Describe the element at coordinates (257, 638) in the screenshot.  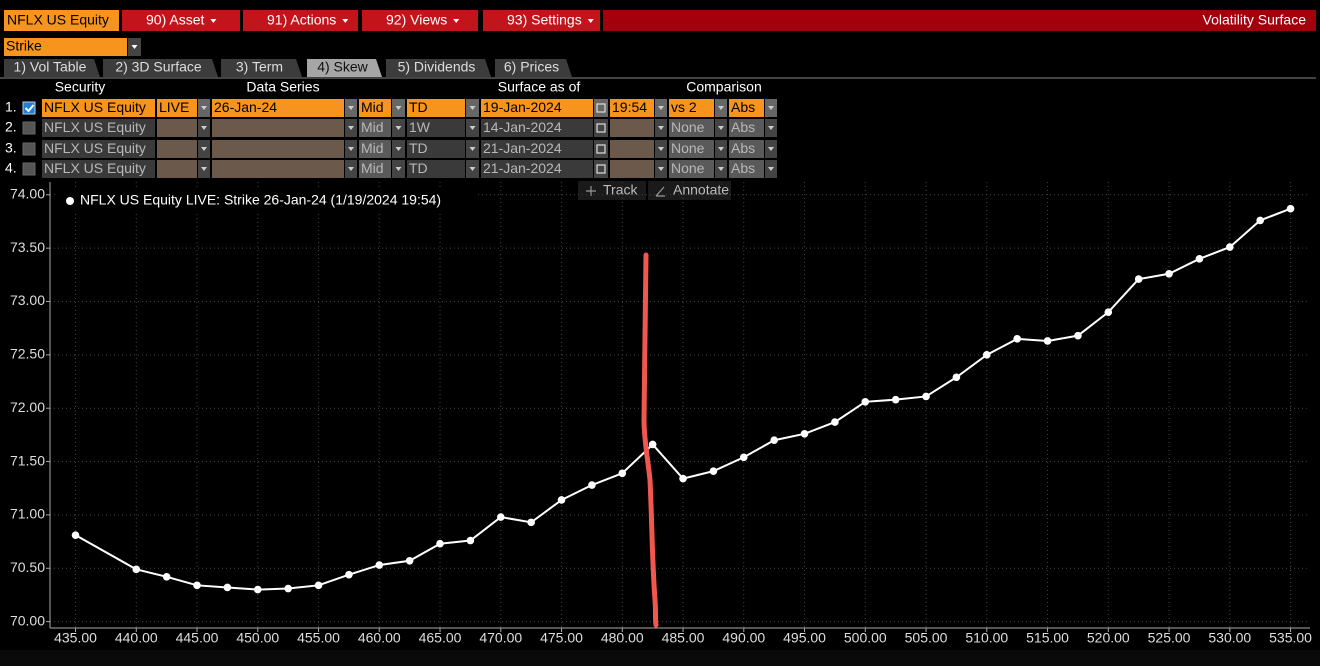
I see `x-tick-label: 450.00` at that location.